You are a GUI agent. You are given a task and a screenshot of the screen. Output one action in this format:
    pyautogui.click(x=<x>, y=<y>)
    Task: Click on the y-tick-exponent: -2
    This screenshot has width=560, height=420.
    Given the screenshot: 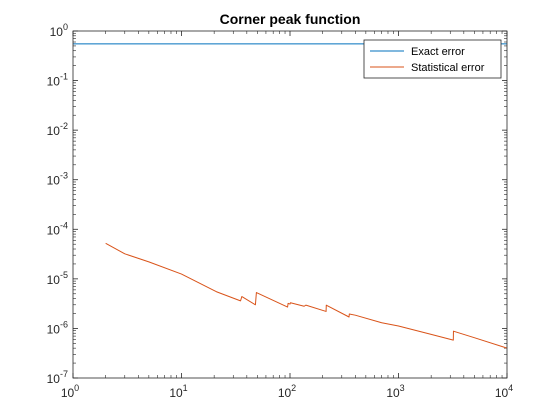 What is the action you would take?
    pyautogui.click(x=64, y=126)
    